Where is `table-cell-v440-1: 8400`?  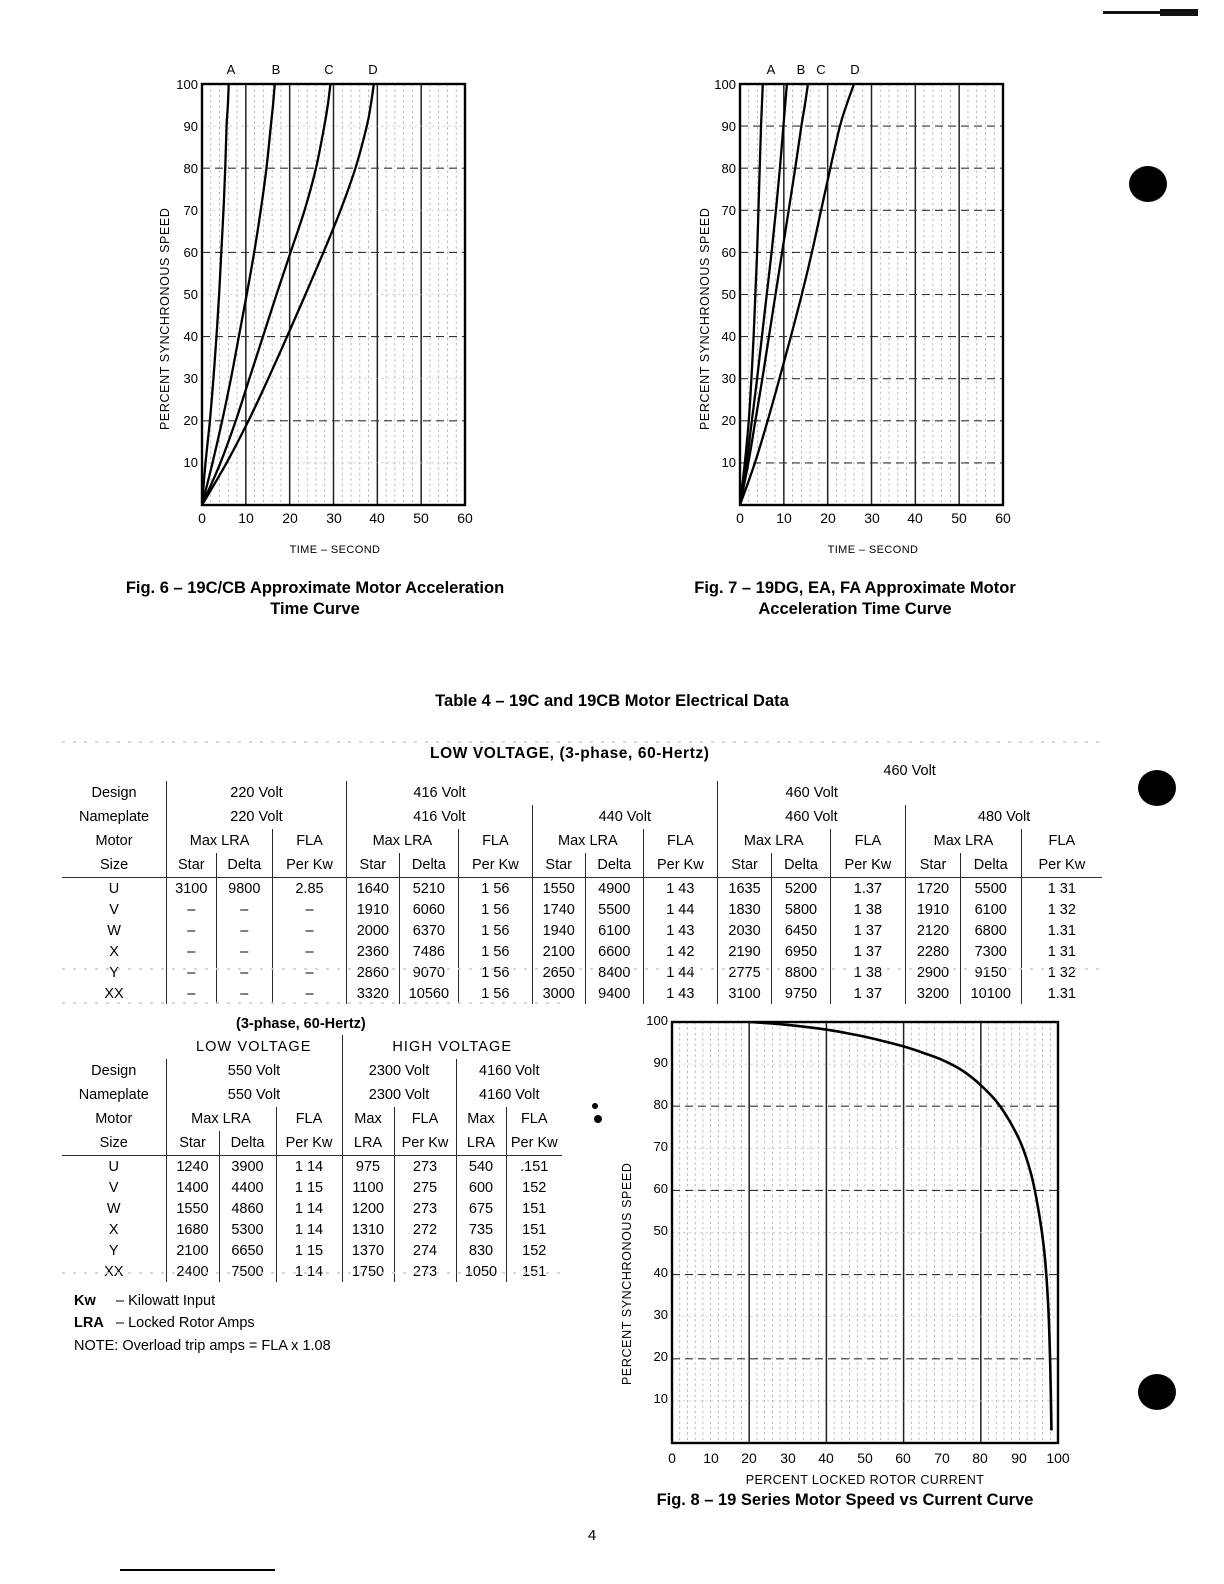 table-cell-v440-1: 8400 is located at coordinates (614, 972).